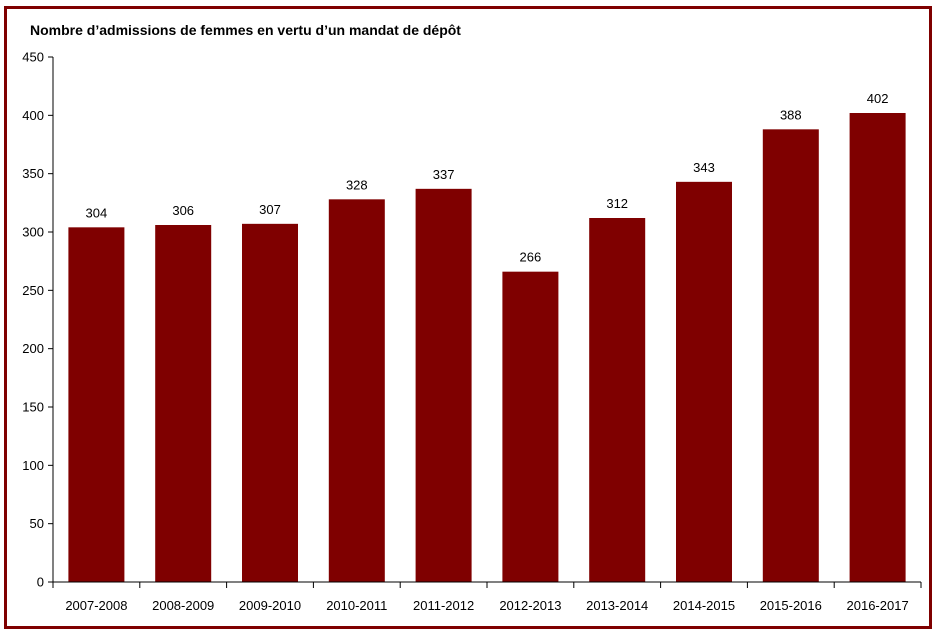 The width and height of the screenshot is (936, 633). Describe the element at coordinates (33, 115) in the screenshot. I see `y-tick-label: 400` at that location.